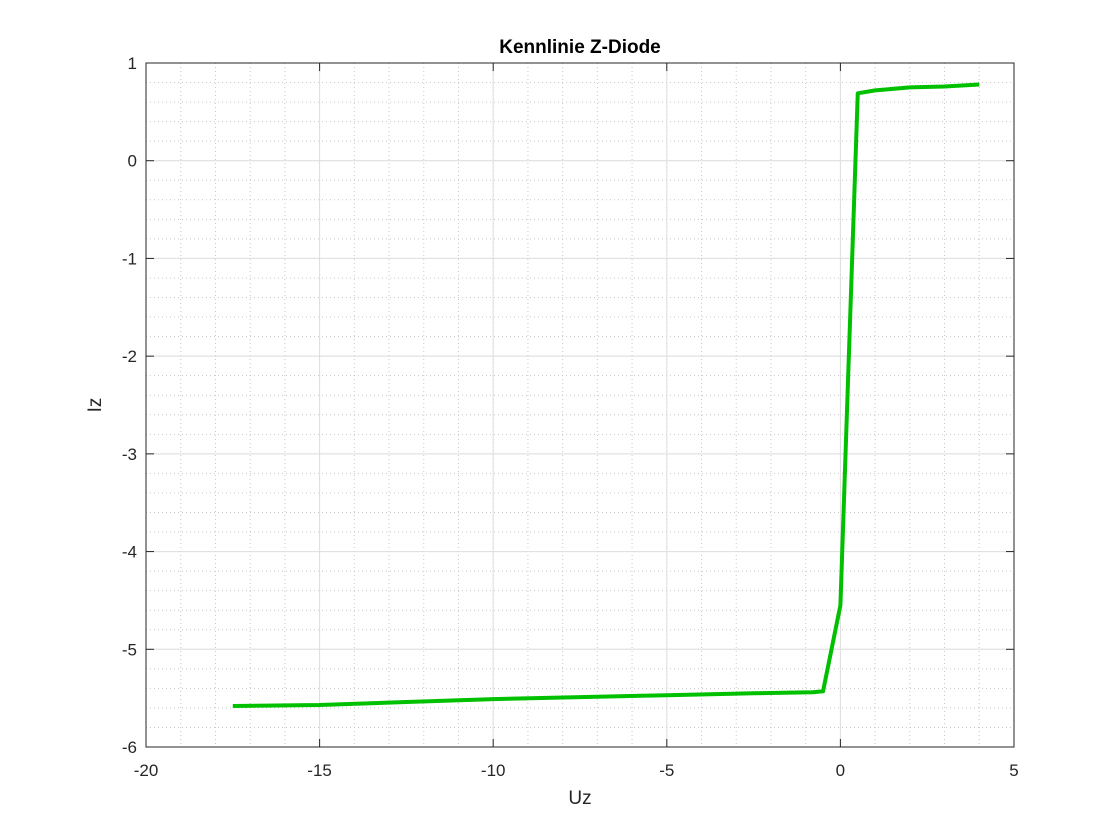 The width and height of the screenshot is (1120, 840). Describe the element at coordinates (1013, 770) in the screenshot. I see `x-tick-label: 5` at that location.